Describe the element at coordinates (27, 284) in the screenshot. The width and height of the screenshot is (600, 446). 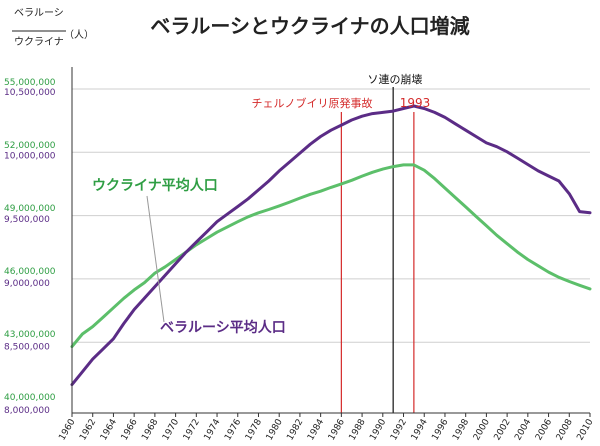
I see `y-tick-label-belarus: 9,000,000` at that location.